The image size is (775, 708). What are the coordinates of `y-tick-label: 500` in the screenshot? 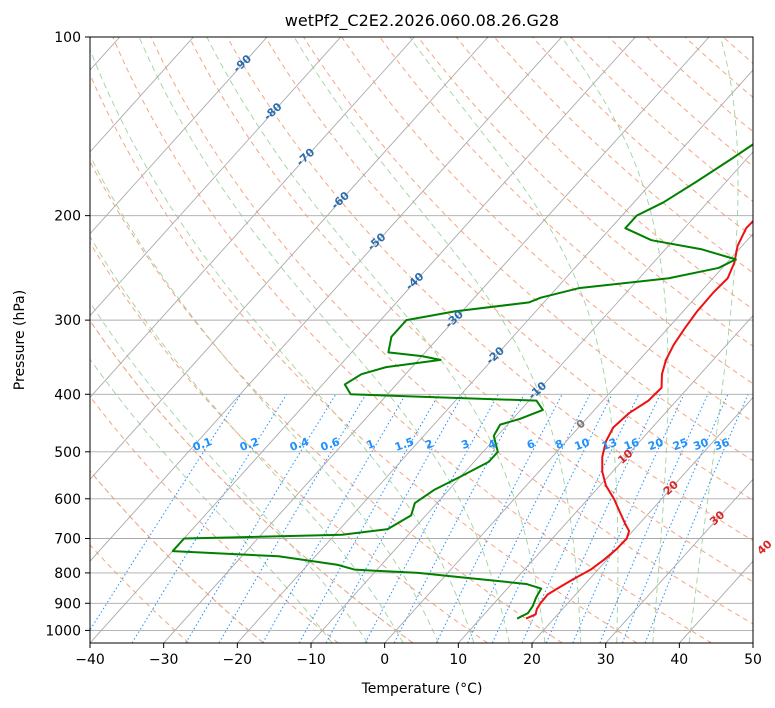 It's located at (67, 453).